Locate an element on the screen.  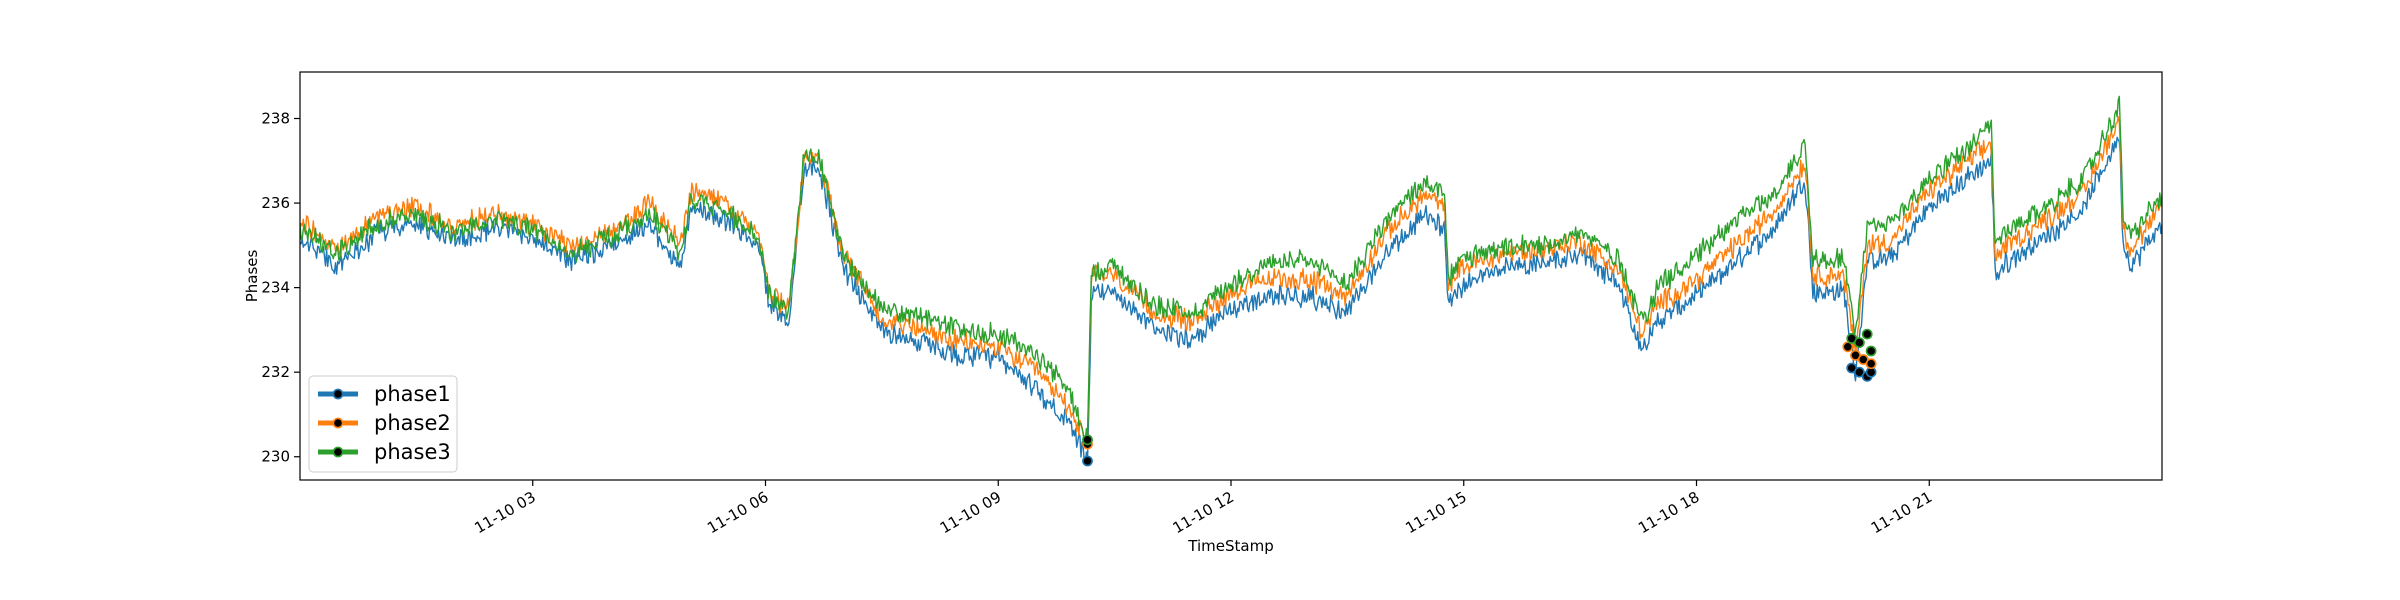
legend-label-phase3: phase3 is located at coordinates (412, 452).